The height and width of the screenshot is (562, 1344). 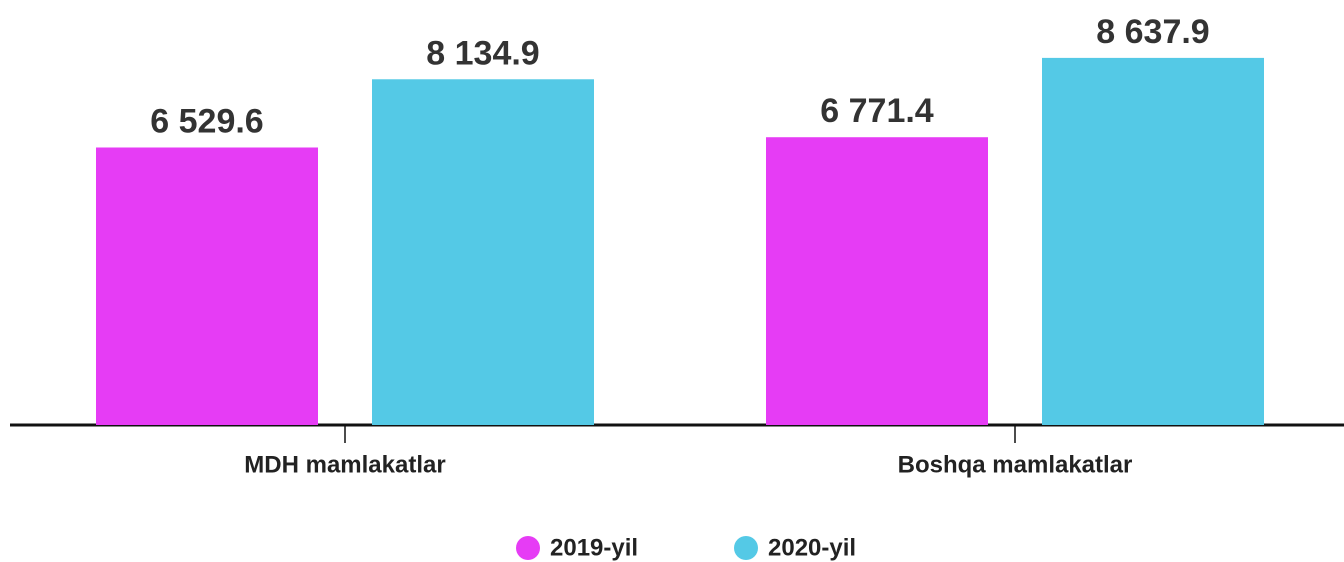 I want to click on x-tick-label: MDH mamlakatlar, so click(x=344, y=464).